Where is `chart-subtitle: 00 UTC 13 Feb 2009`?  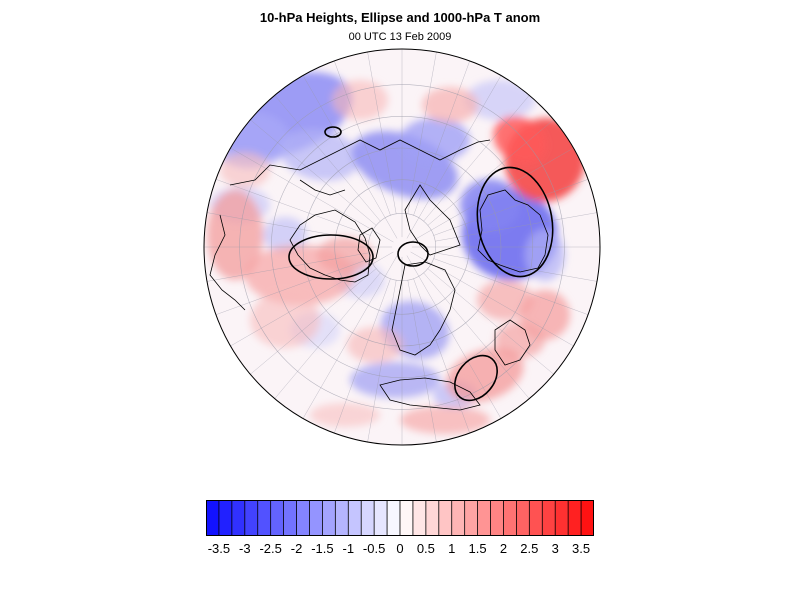
chart-subtitle: 00 UTC 13 Feb 2009 is located at coordinates (400, 37).